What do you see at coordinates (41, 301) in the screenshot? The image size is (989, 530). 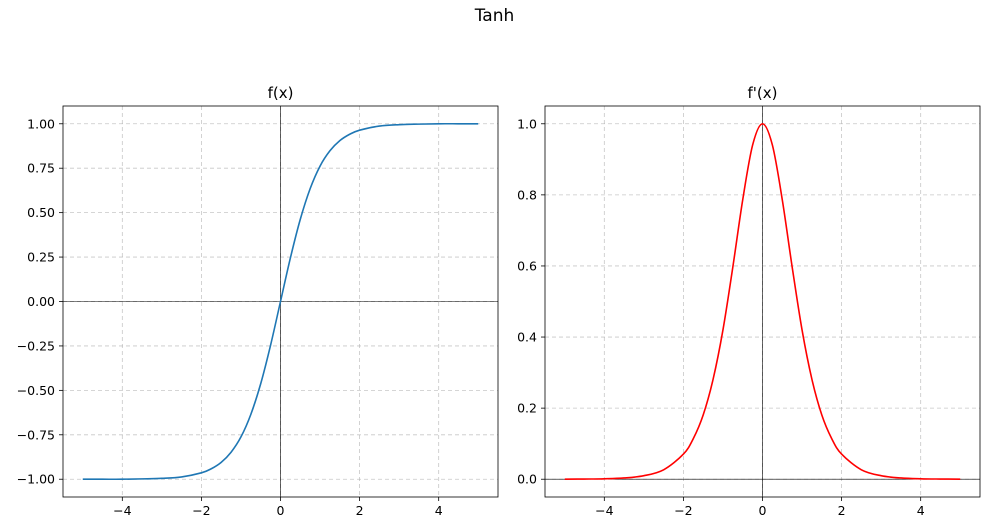 I see `y-tick-label: 0.00` at bounding box center [41, 301].